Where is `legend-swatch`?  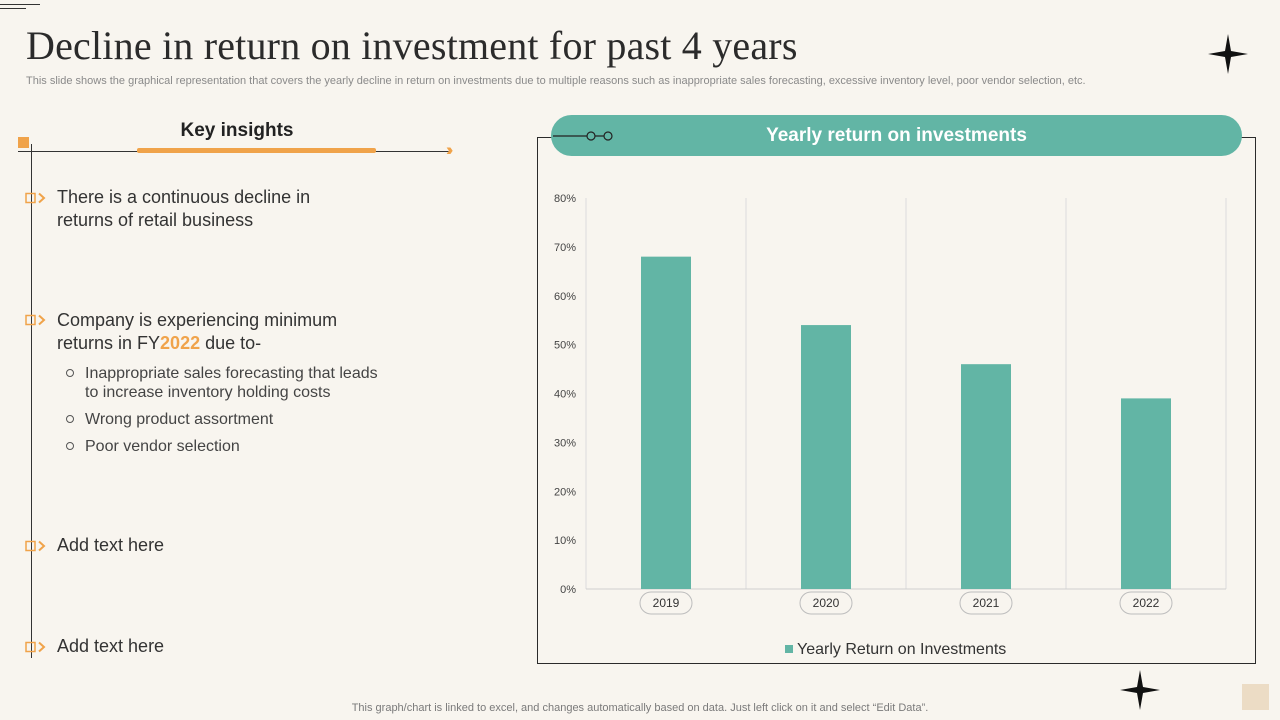 legend-swatch is located at coordinates (789, 649).